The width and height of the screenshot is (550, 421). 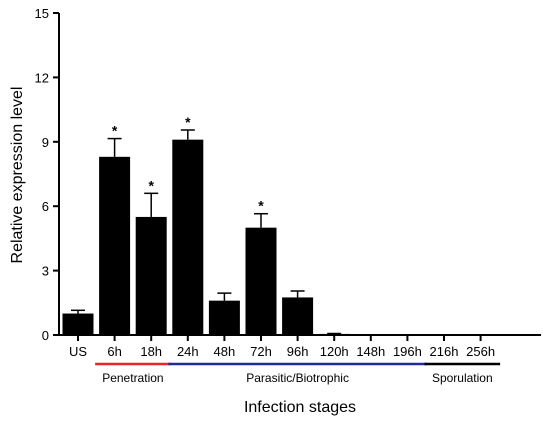 I want to click on x-tick-label: 48h, so click(x=225, y=351).